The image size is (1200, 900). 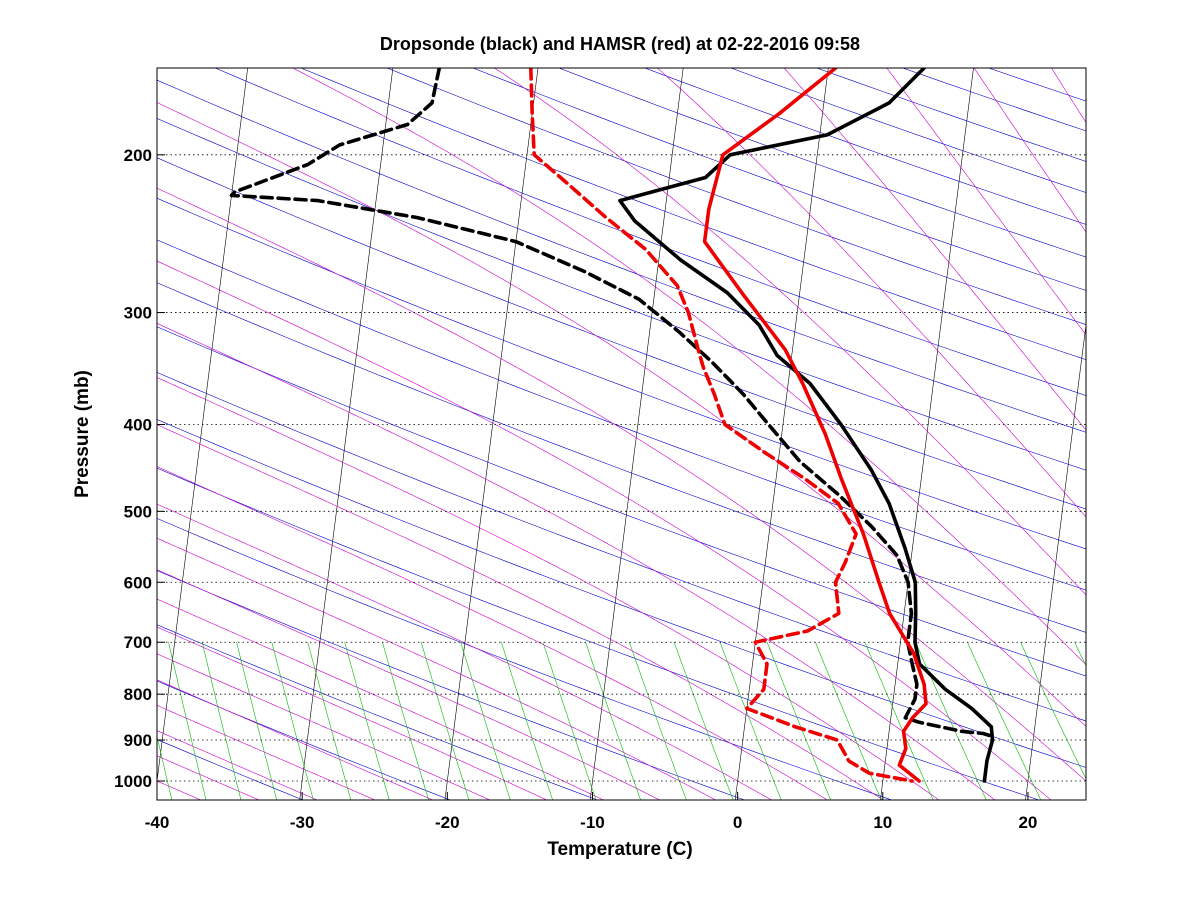 I want to click on y-tick-label: 700, so click(x=138, y=642).